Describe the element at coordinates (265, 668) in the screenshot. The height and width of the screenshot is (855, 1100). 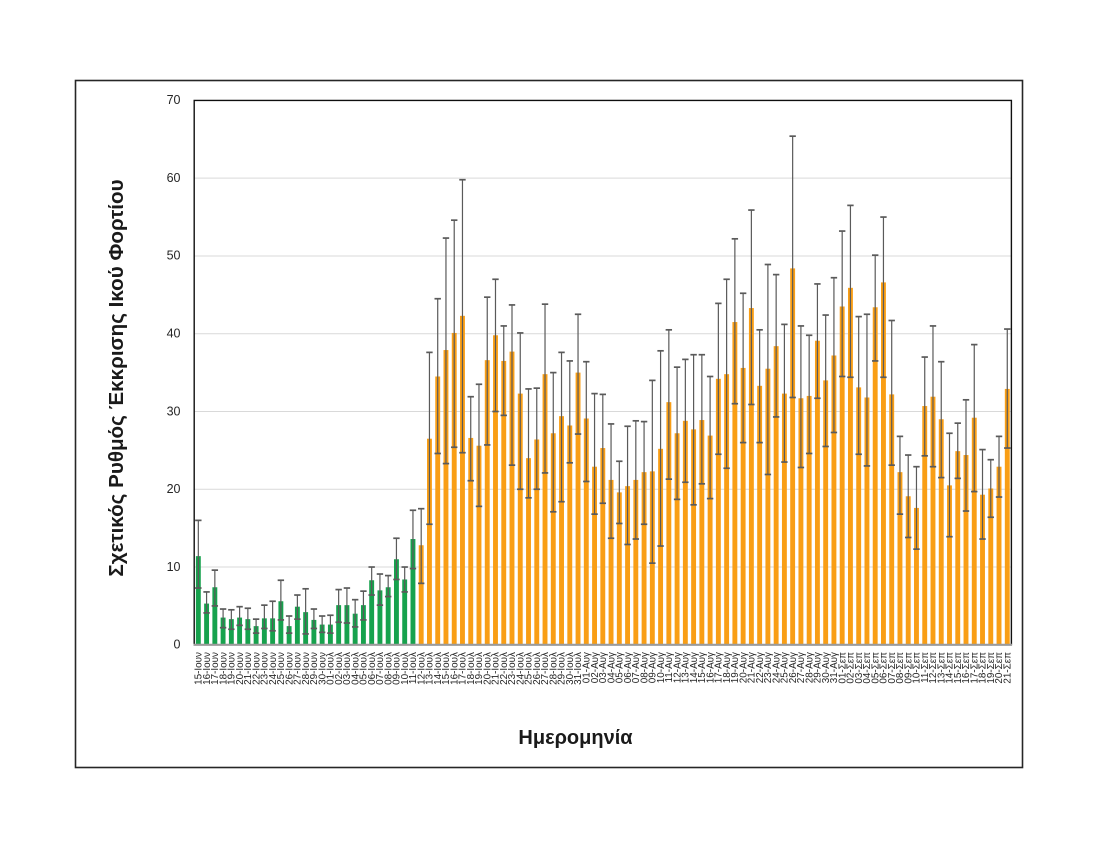
I see `svg-text: 23-Ιουν` at that location.